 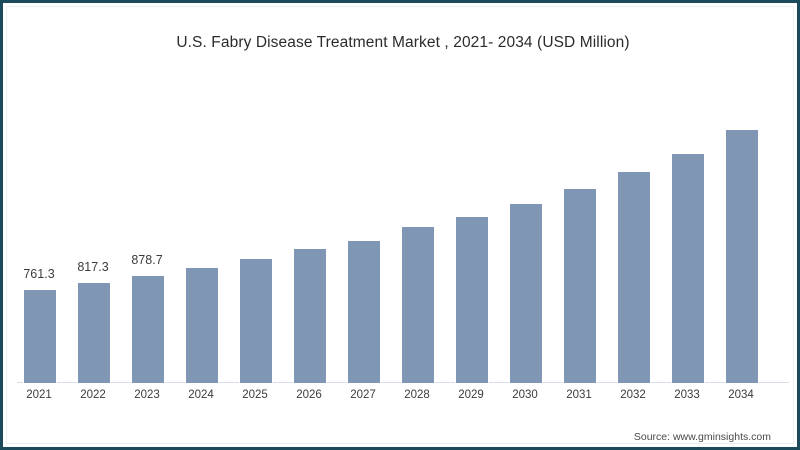 What do you see at coordinates (417, 225) in the screenshot?
I see `bar-group: 2028` at bounding box center [417, 225].